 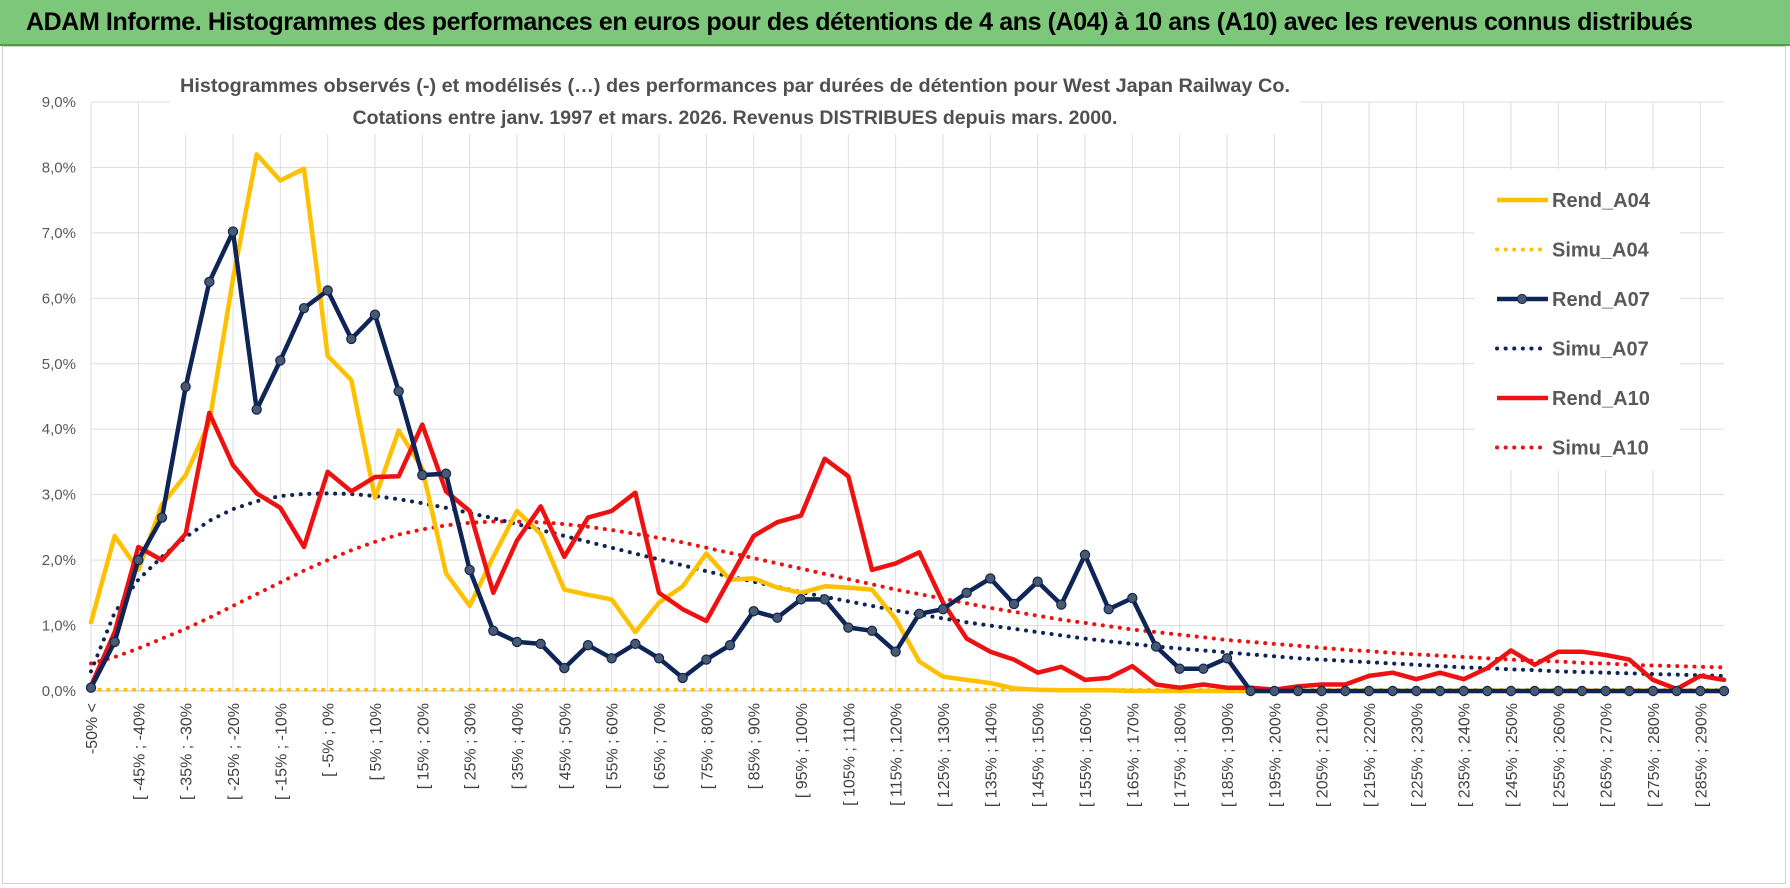 What do you see at coordinates (1133, 755) in the screenshot?
I see `x-tick-label: [ 165% ; 170%` at bounding box center [1133, 755].